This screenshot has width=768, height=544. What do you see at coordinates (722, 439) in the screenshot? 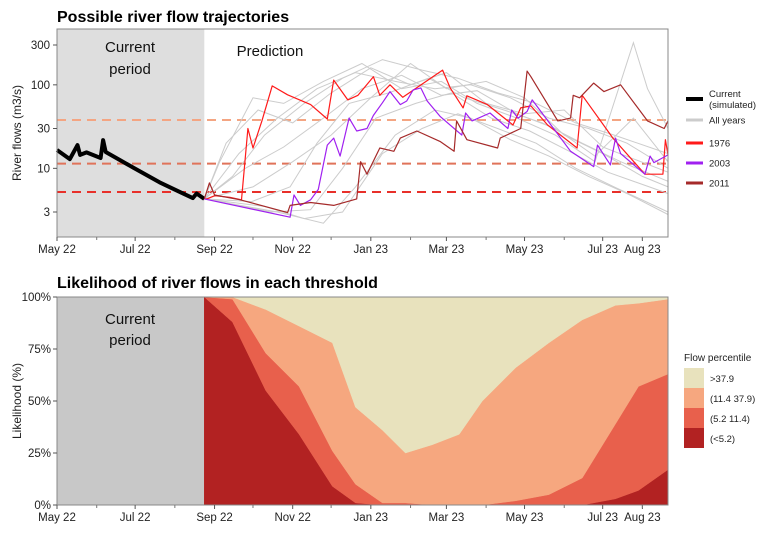
I see `legend-label: (<5.2)` at bounding box center [722, 439].